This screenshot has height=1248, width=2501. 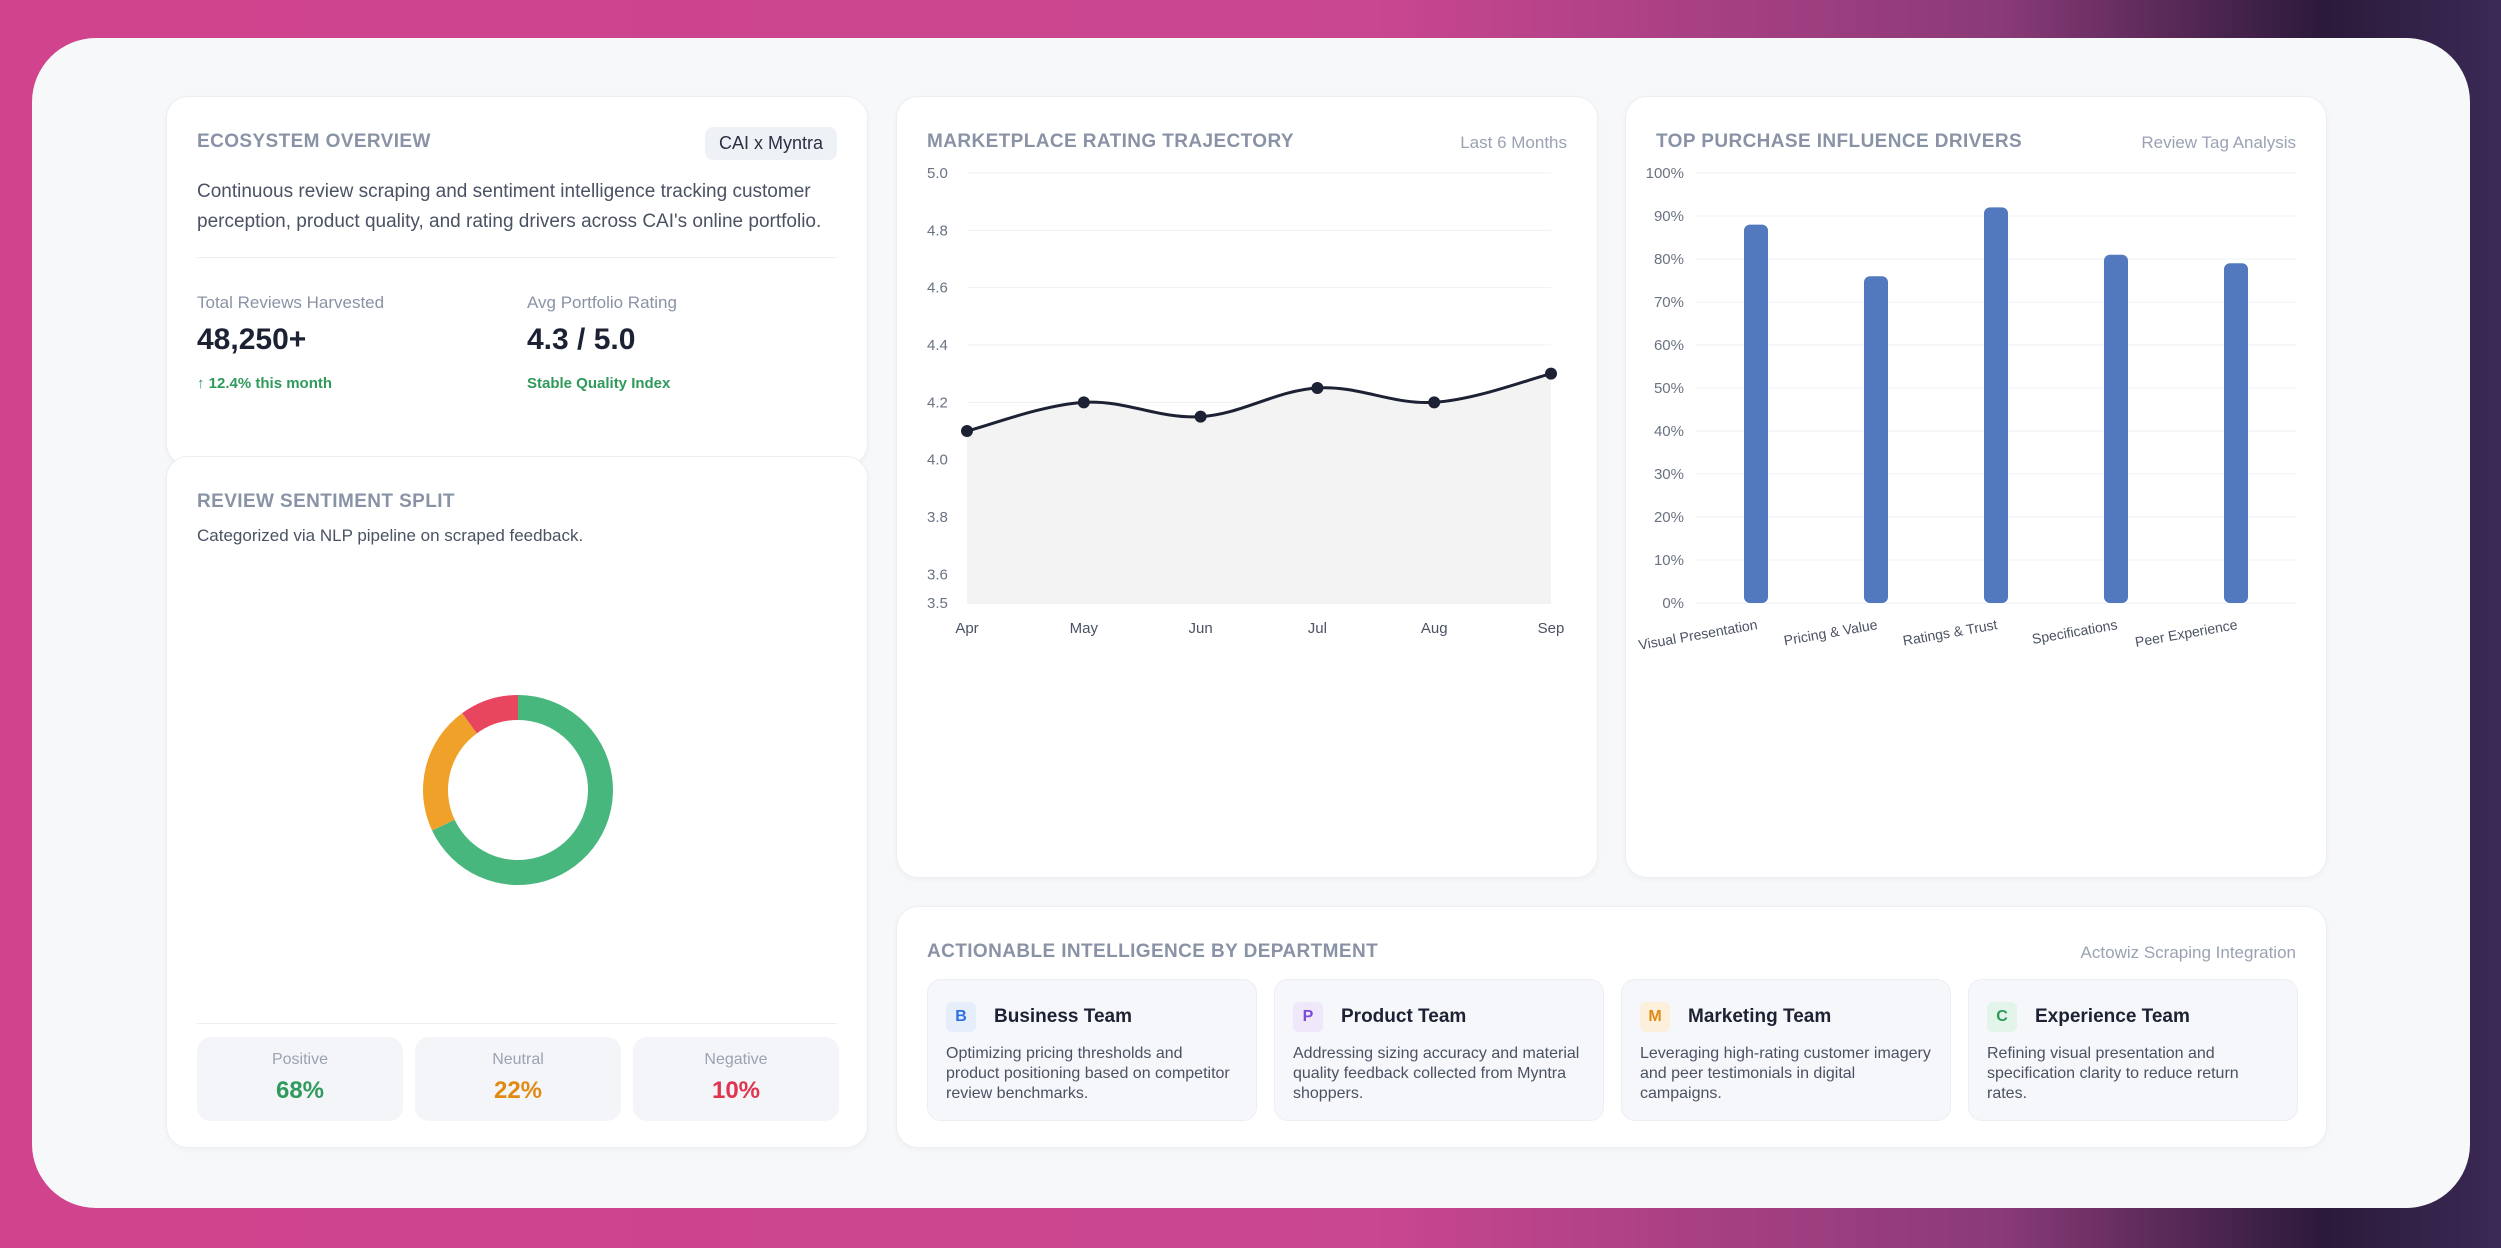 What do you see at coordinates (1063, 1016) in the screenshot?
I see `dept-title-business: Business Team` at bounding box center [1063, 1016].